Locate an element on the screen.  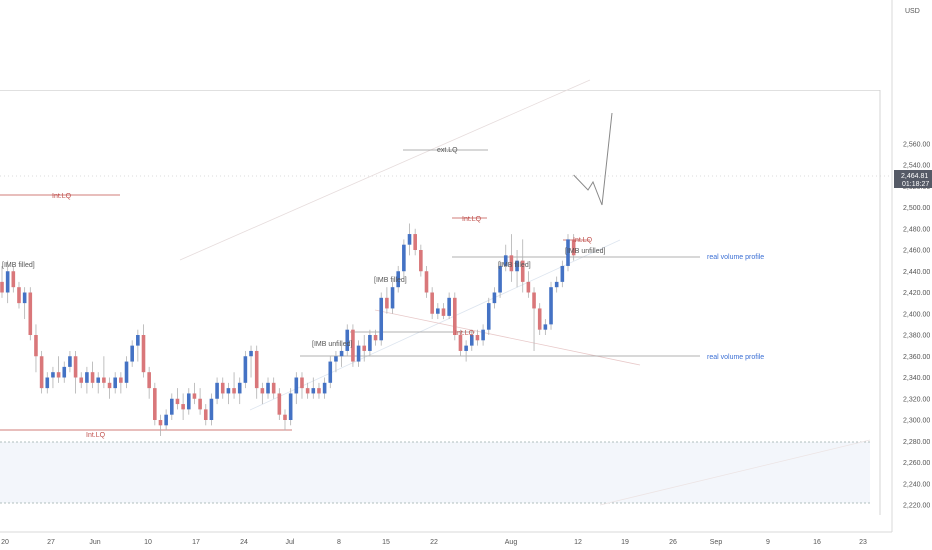
int-lq-label-1: Int.LQ is located at coordinates (62, 196).